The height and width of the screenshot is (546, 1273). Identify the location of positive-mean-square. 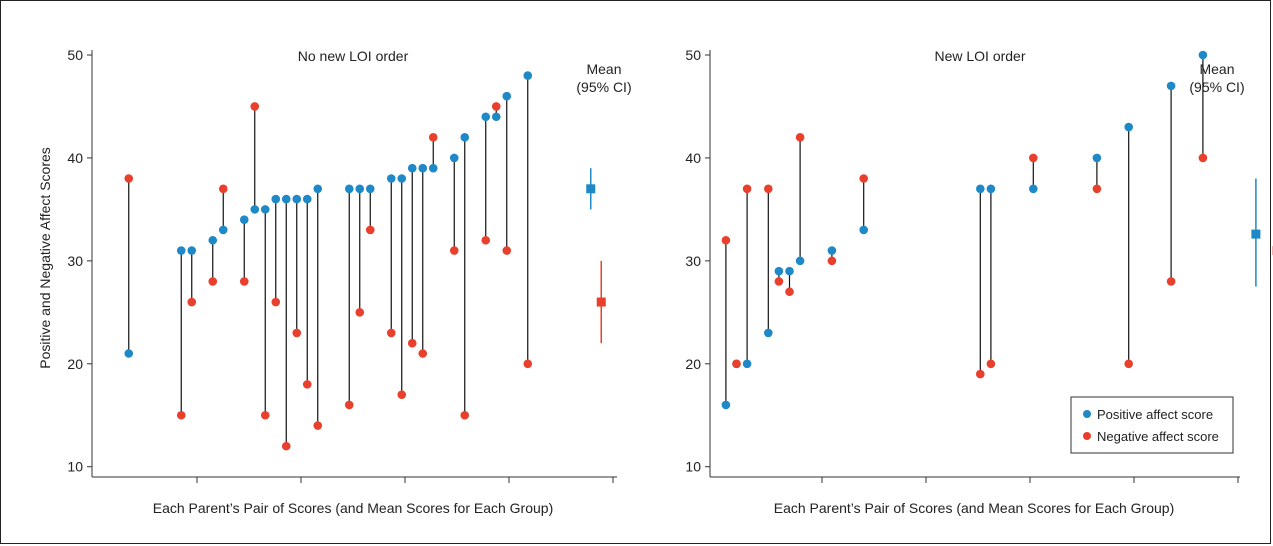
(591, 189).